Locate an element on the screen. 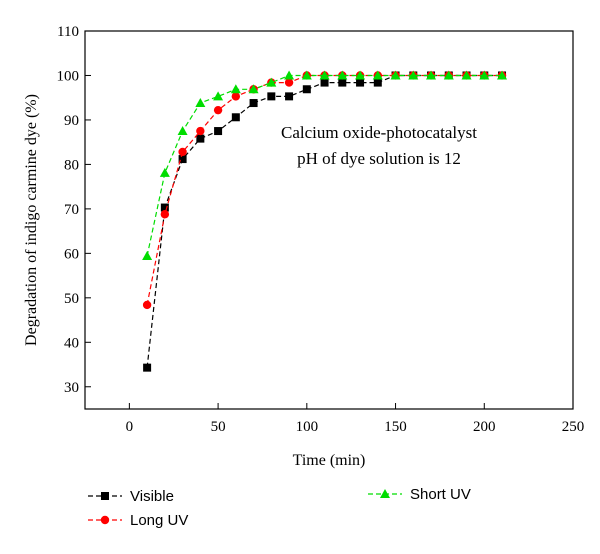 The width and height of the screenshot is (600, 554). x-tick-label: 0 is located at coordinates (130, 427).